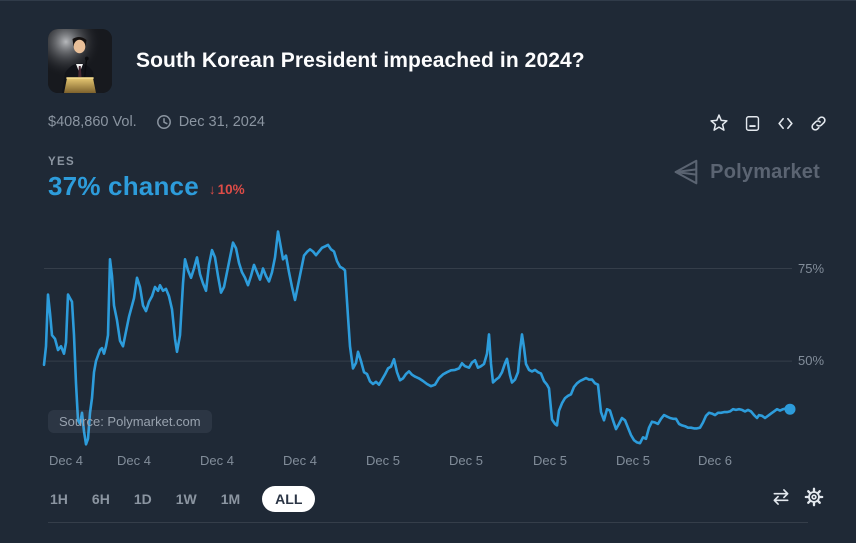  What do you see at coordinates (752, 123) in the screenshot?
I see `embed-card-icon` at bounding box center [752, 123].